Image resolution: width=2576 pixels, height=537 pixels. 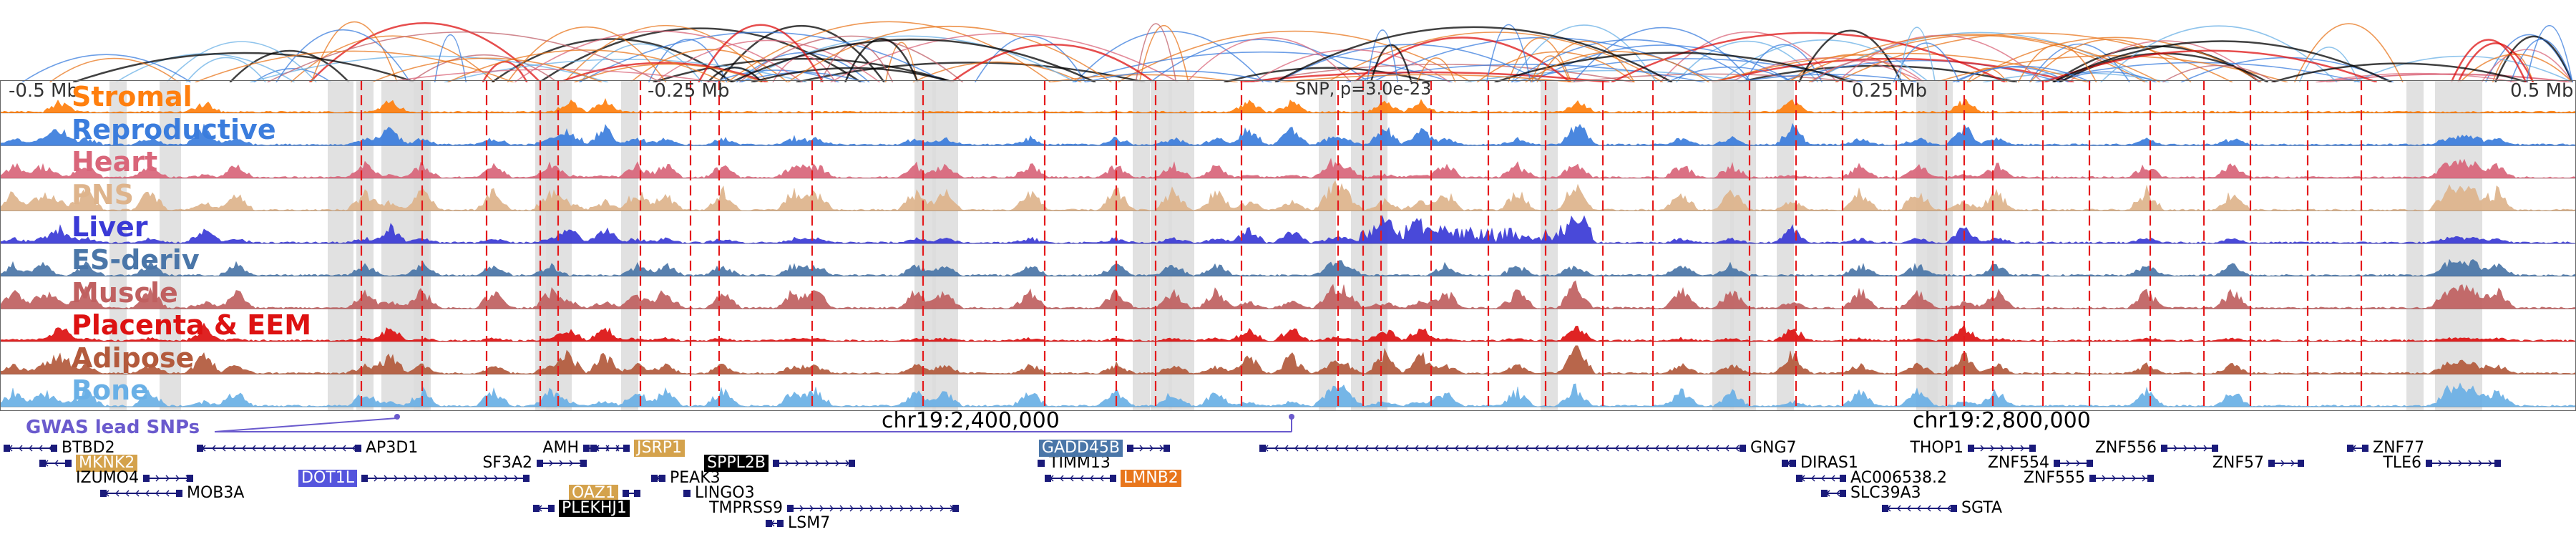 I want to click on ruler-right: 0.5 Mb, so click(x=2542, y=91).